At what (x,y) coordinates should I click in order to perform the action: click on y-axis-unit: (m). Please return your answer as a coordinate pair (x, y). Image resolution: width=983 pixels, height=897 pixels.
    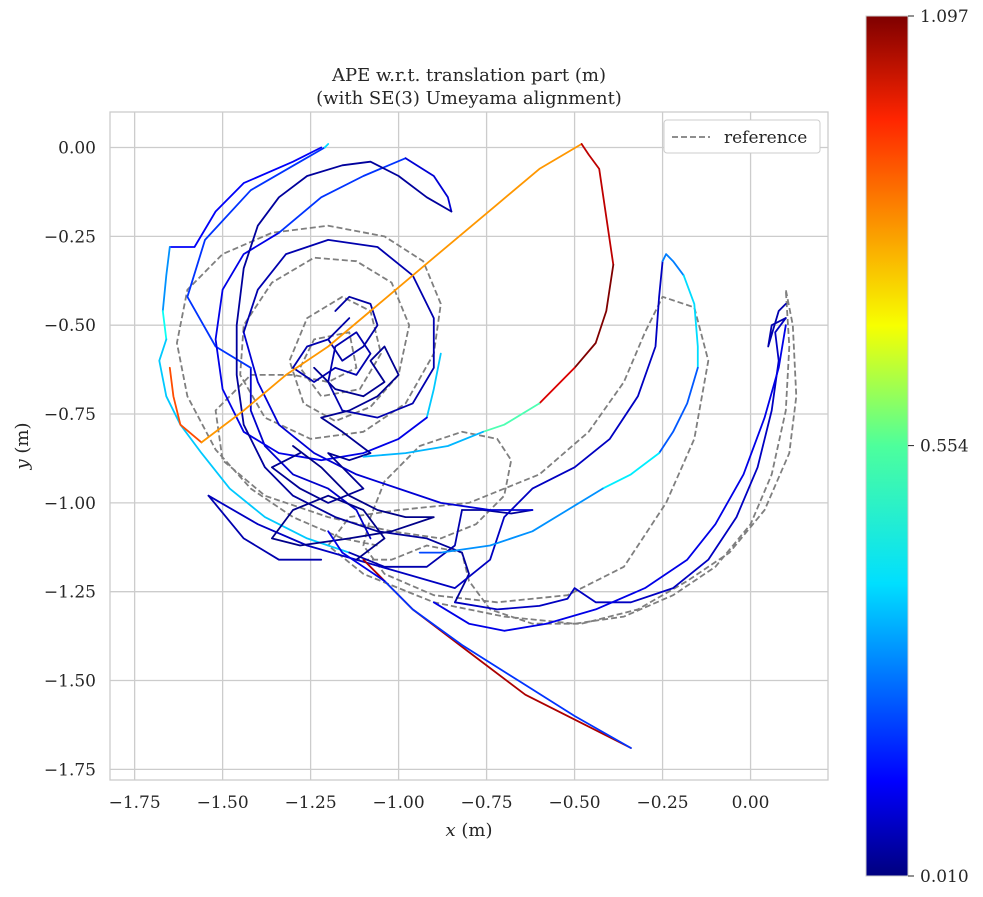
    Looking at the image, I should click on (22, 440).